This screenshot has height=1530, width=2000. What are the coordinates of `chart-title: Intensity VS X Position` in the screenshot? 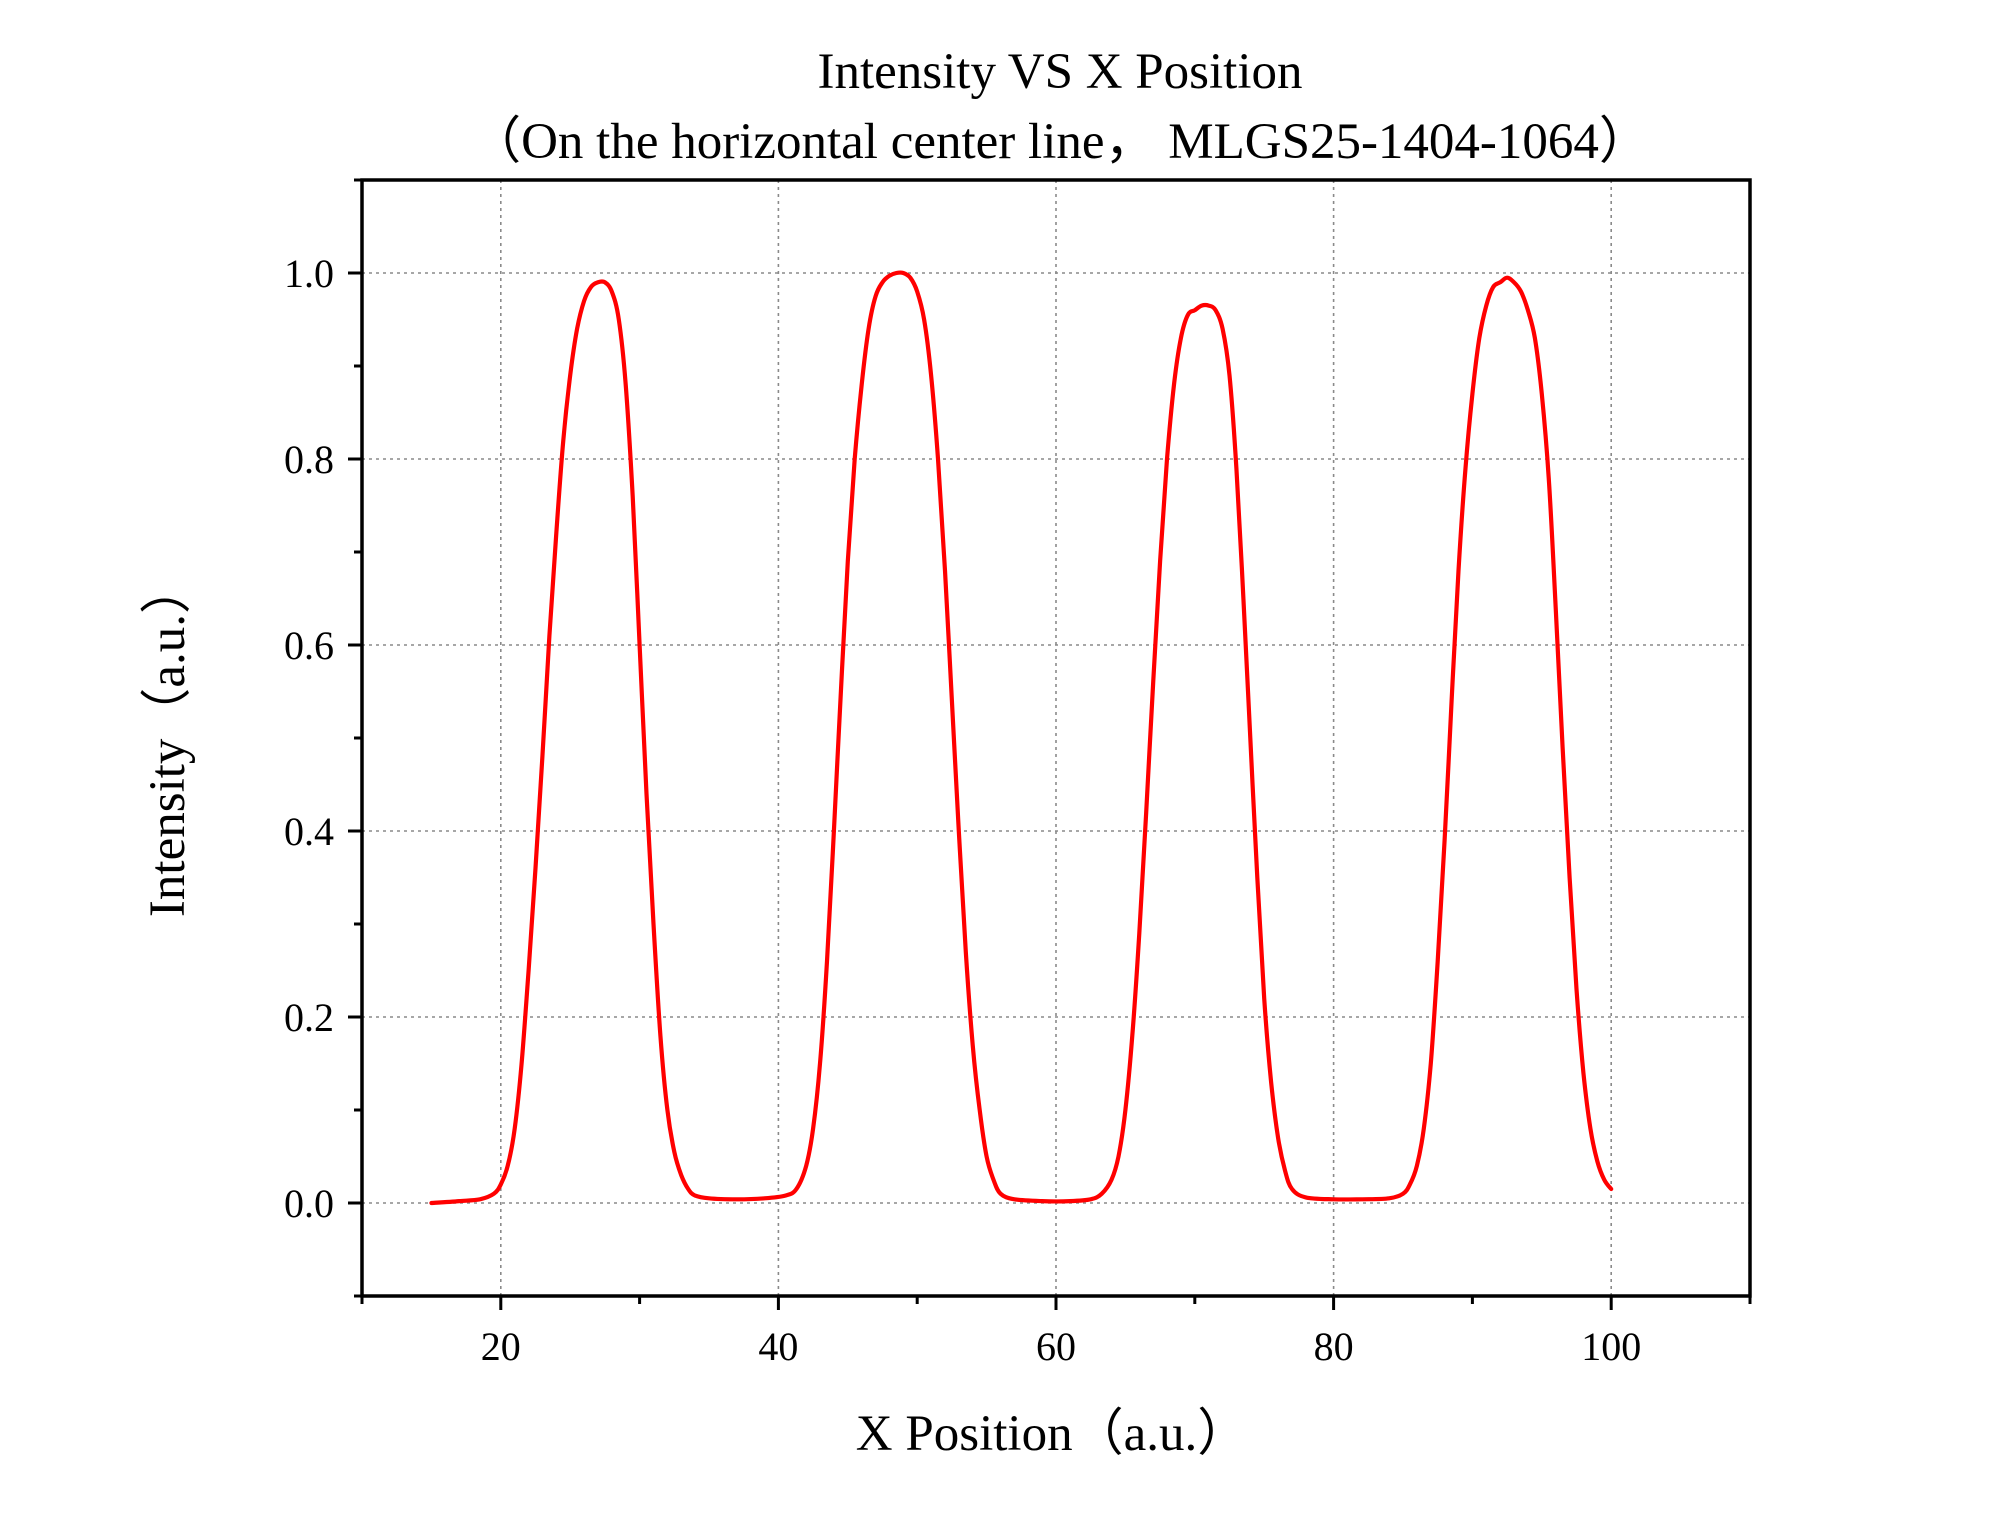 It's located at (1059, 72).